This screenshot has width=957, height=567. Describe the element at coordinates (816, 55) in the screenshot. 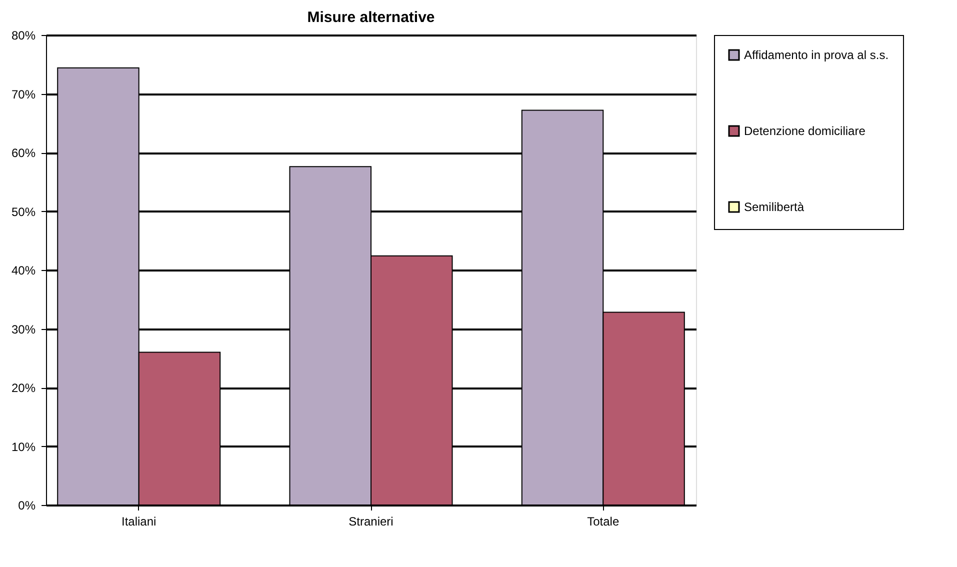

I see `legend-label: Affidamento in prova al s.s.` at that location.